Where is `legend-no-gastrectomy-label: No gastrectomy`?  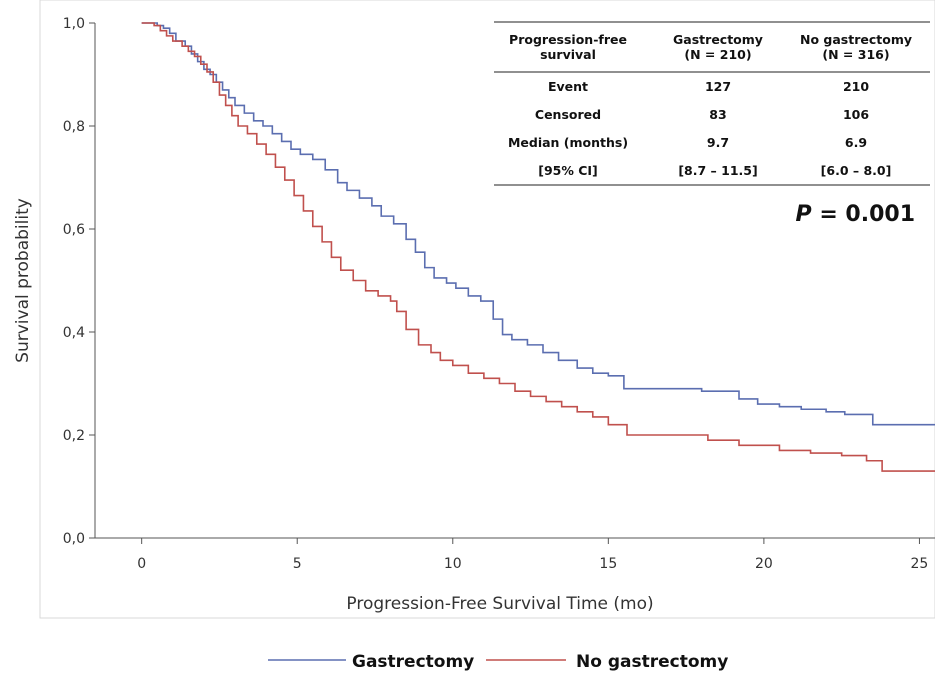 legend-no-gastrectomy-label: No gastrectomy is located at coordinates (652, 662).